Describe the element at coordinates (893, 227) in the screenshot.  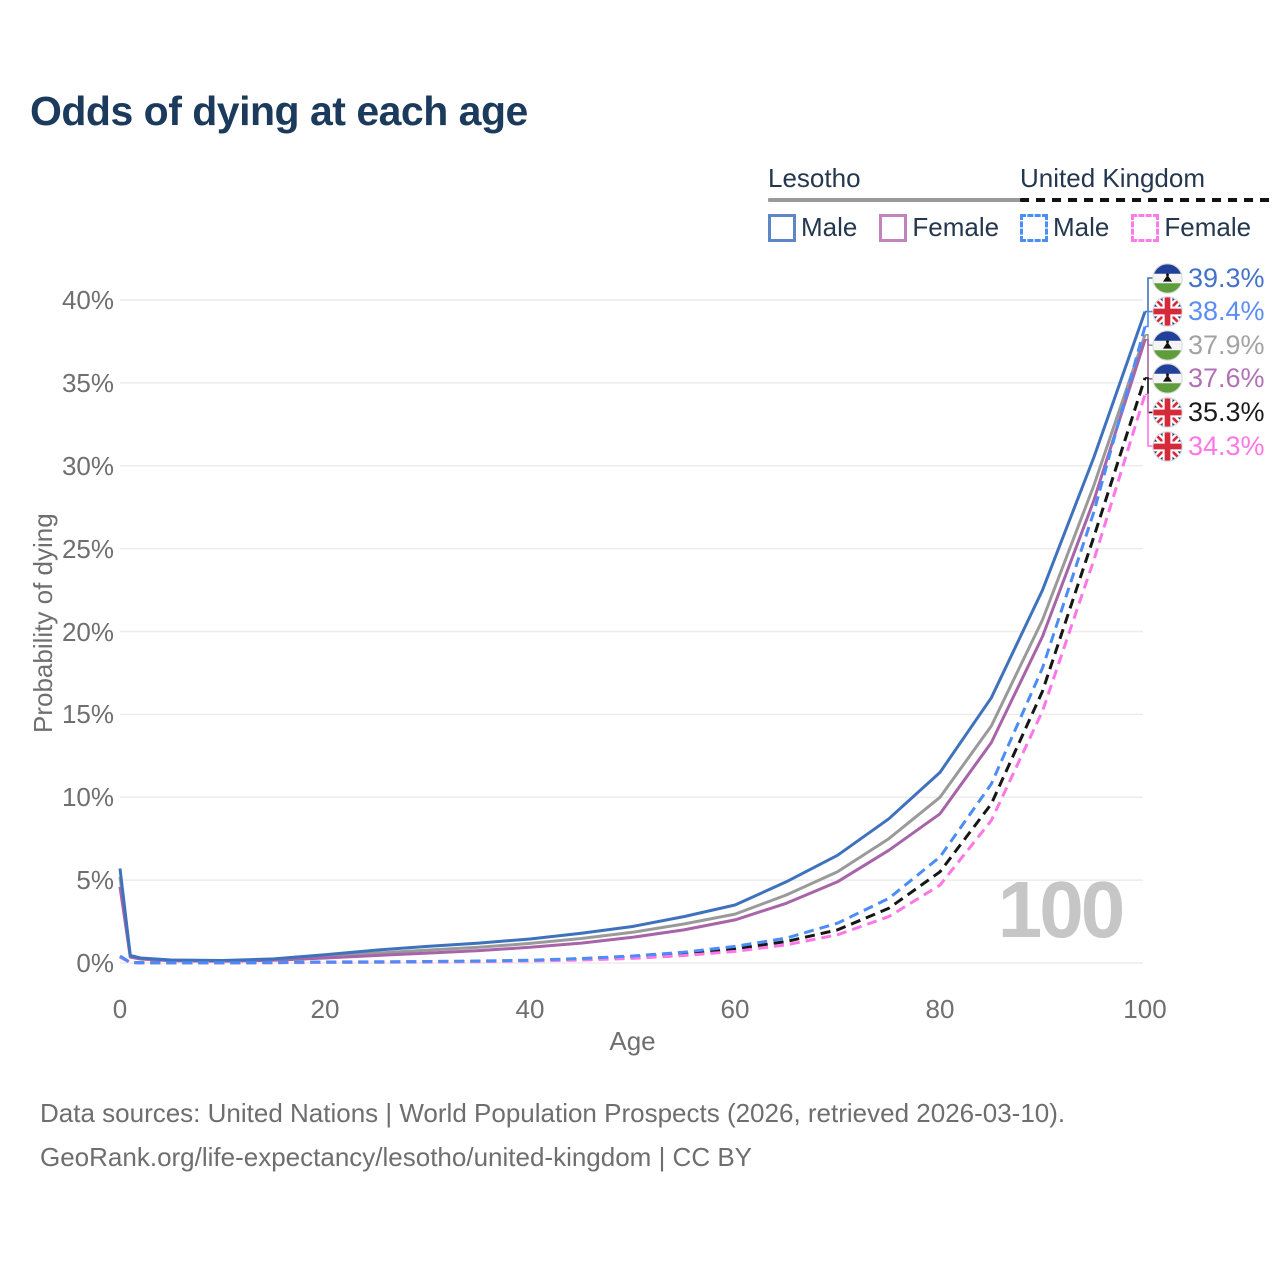
I see `legend-swatch-solid-purple-icon` at that location.